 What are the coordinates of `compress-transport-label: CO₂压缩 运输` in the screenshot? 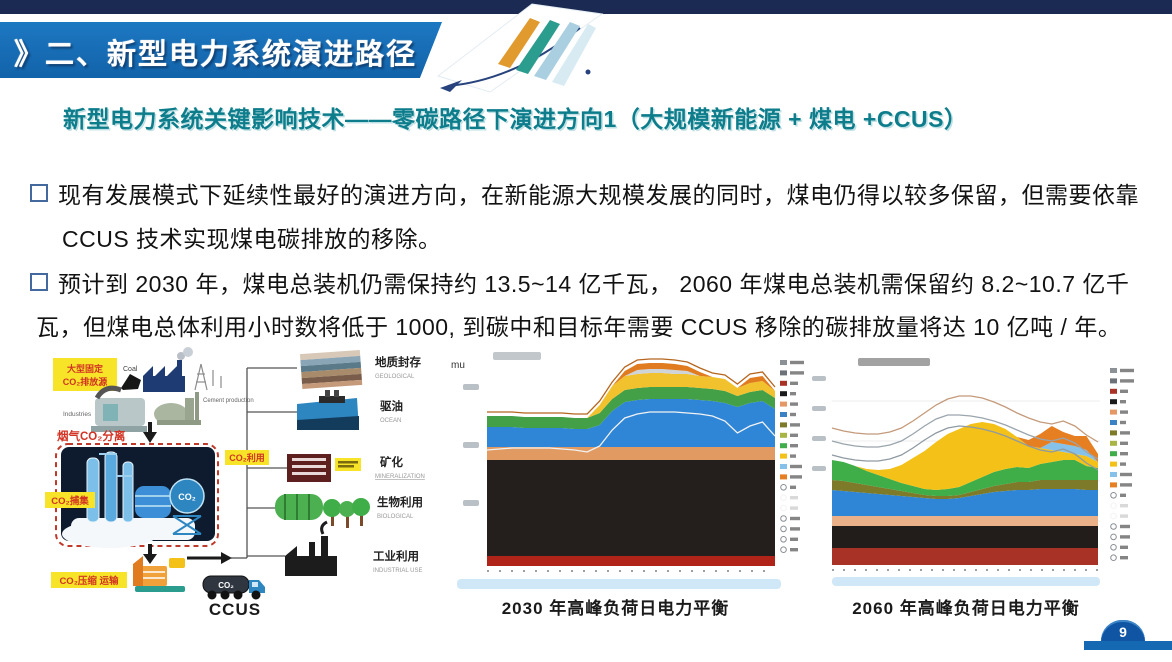 It's located at (89, 581).